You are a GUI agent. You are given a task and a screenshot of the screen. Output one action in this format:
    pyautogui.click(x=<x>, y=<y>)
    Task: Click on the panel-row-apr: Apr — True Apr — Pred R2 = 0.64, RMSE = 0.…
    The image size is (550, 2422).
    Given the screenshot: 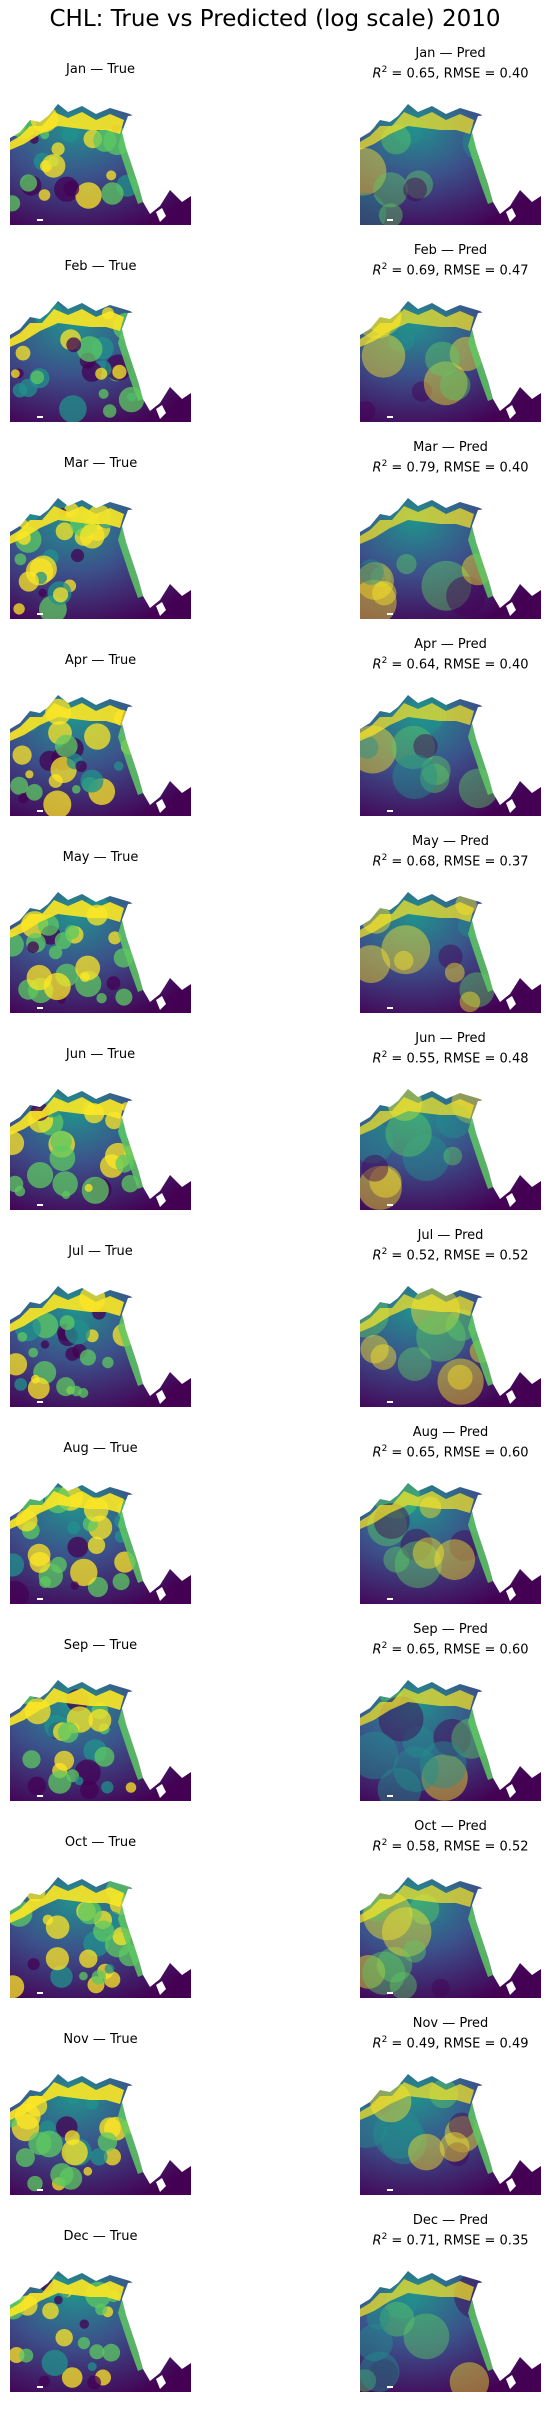 What is the action you would take?
    pyautogui.click(x=275, y=741)
    